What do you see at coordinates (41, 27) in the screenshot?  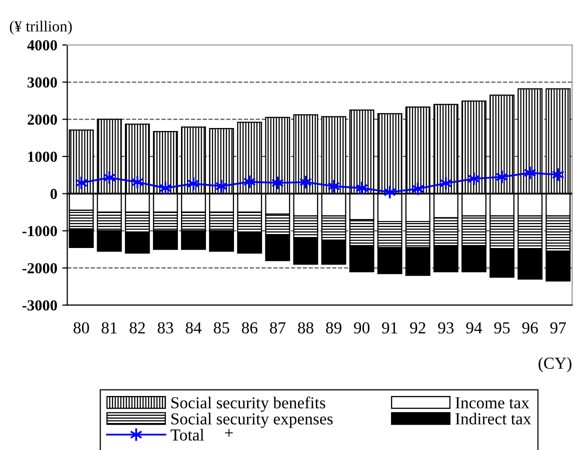 I see `y-axis-title: (¥ trillion)` at bounding box center [41, 27].